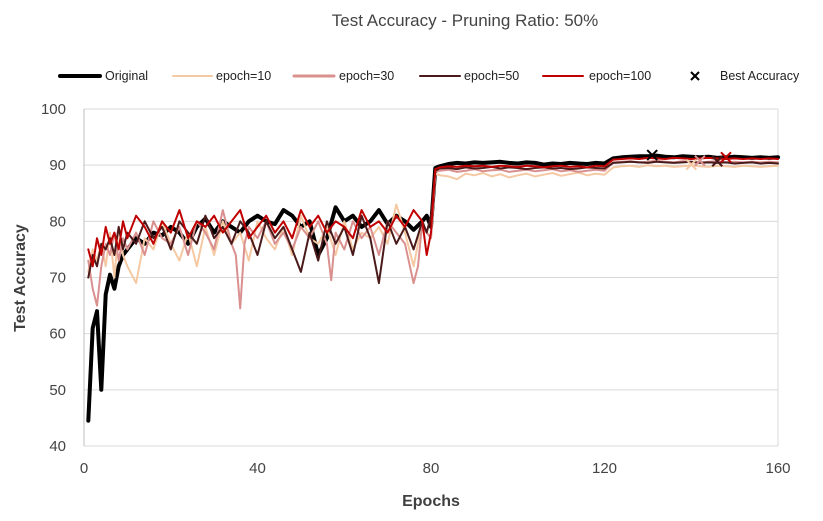 This screenshot has height=521, width=823. What do you see at coordinates (760, 76) in the screenshot?
I see `legend-label-best-accuracy: Best Accuracy` at bounding box center [760, 76].